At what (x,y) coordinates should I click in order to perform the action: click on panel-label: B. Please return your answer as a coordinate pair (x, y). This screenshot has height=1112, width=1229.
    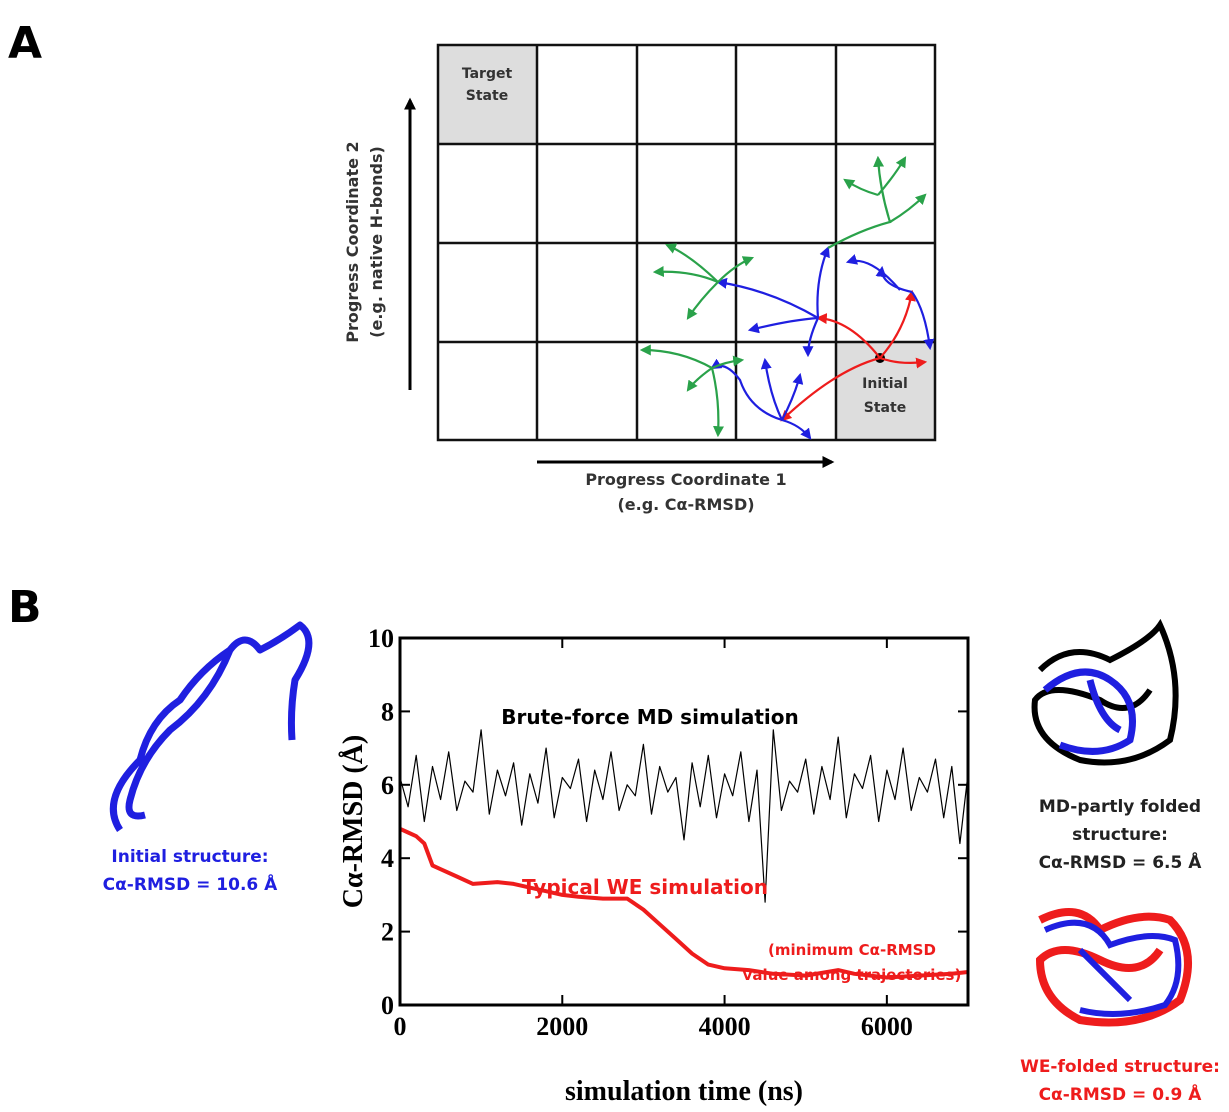
    Looking at the image, I should click on (25, 607).